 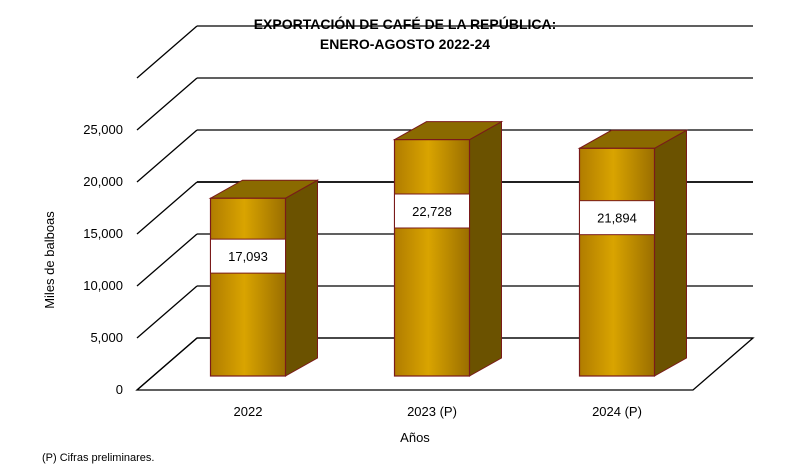 What do you see at coordinates (103, 129) in the screenshot?
I see `y-tick-label: 25,000` at bounding box center [103, 129].